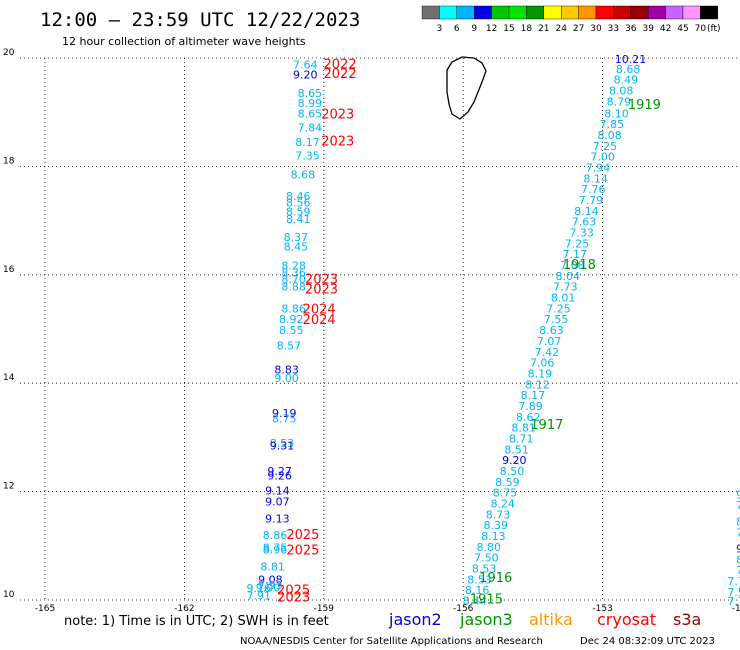 The height and width of the screenshot is (650, 740). I want to click on colorbar-tick-label: 6, so click(457, 29).